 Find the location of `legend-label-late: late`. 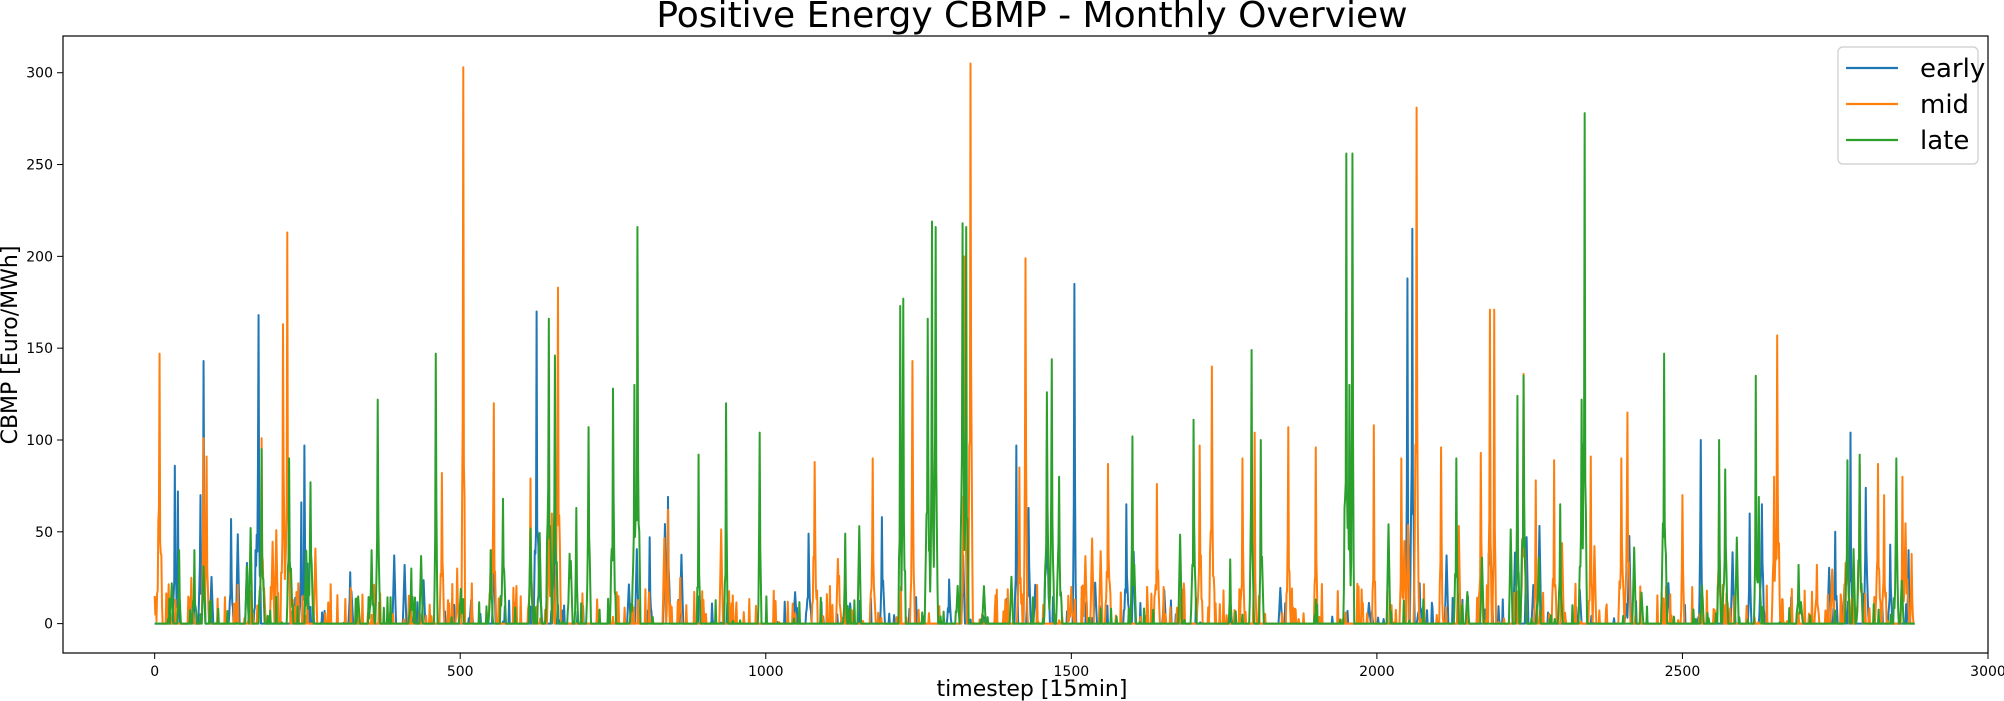

legend-label-late: late is located at coordinates (1944, 141).